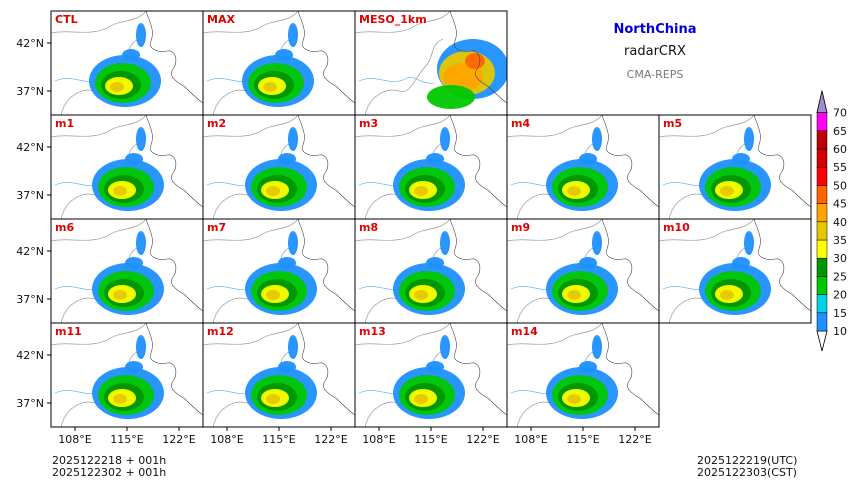  Describe the element at coordinates (279, 375) in the screenshot. I see `panel-m12: m12` at that location.